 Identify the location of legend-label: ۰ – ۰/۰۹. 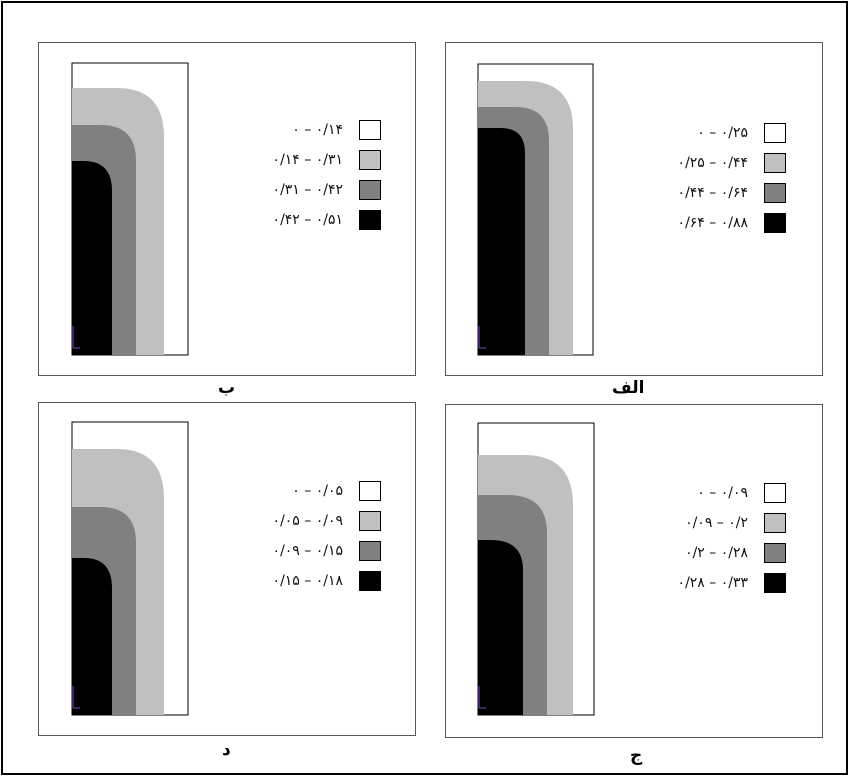
(722, 493).